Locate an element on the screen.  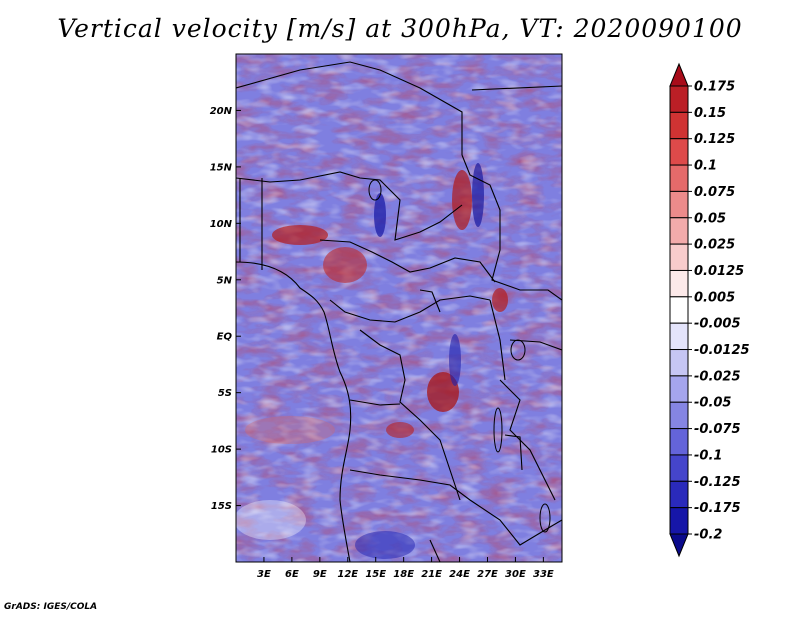
colorbar-label: -0.175 is located at coordinates (717, 508).